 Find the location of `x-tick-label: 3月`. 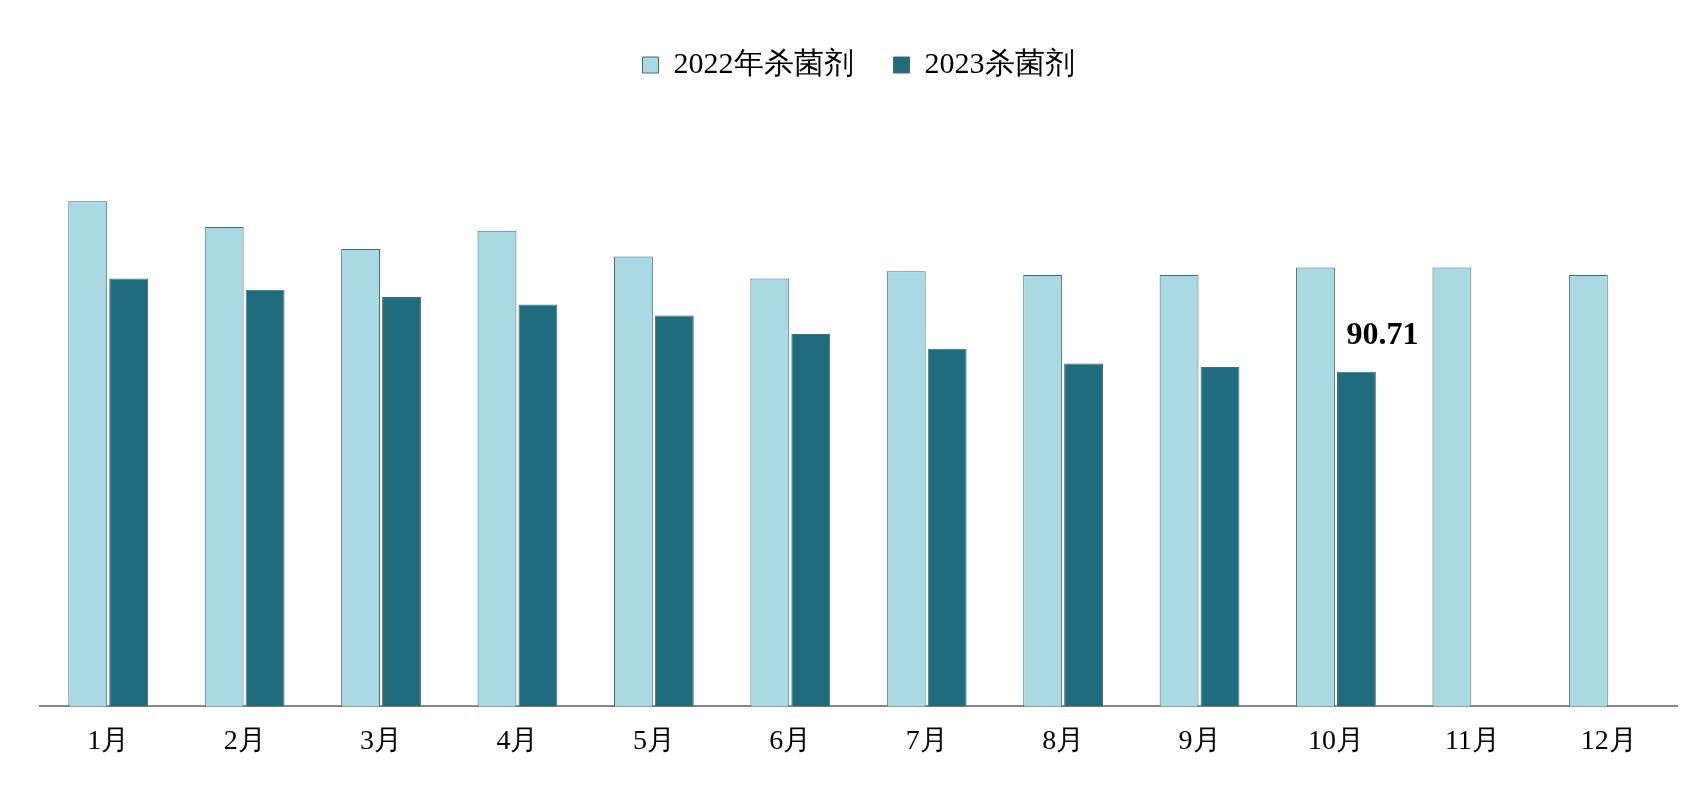

x-tick-label: 3月 is located at coordinates (381, 739).